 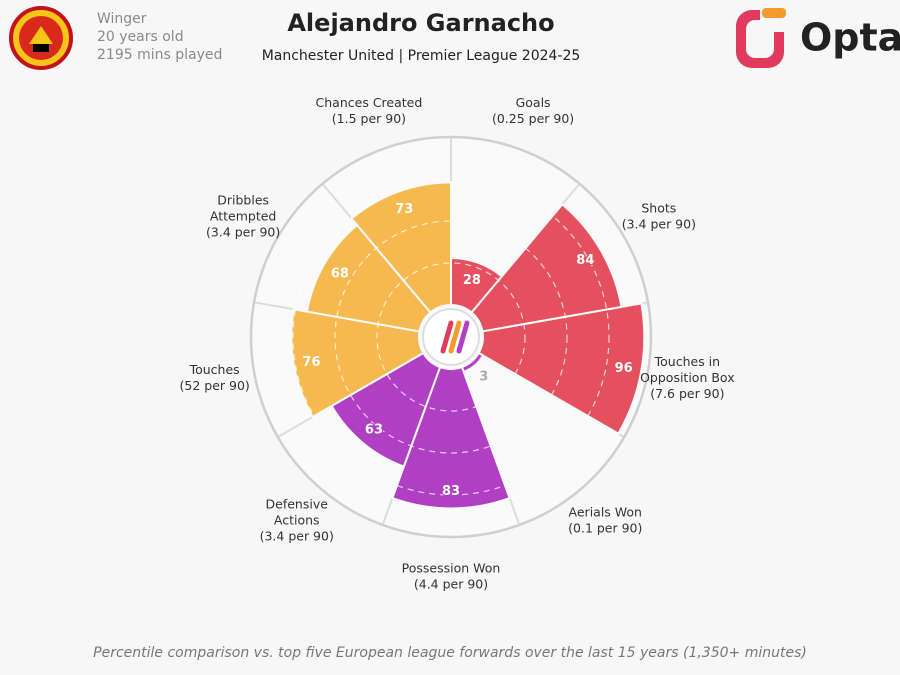 I want to click on category-label: Goals, so click(x=533, y=102).